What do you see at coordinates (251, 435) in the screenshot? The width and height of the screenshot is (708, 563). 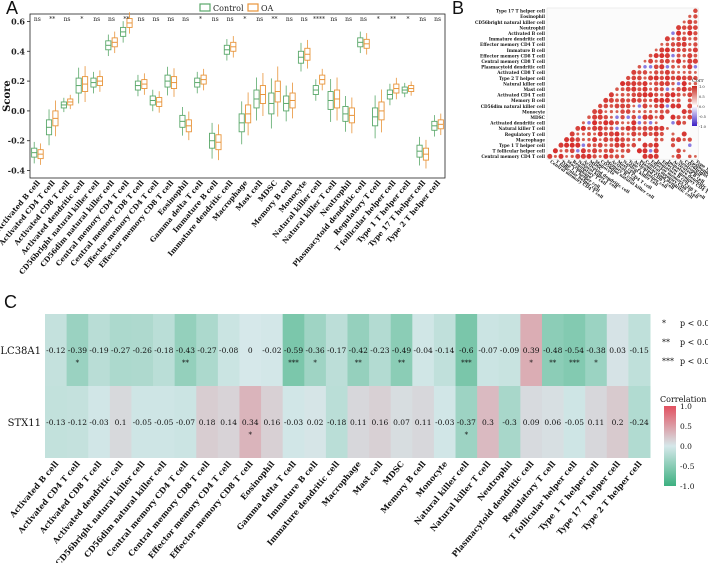 I see `cell-stars: *` at bounding box center [251, 435].